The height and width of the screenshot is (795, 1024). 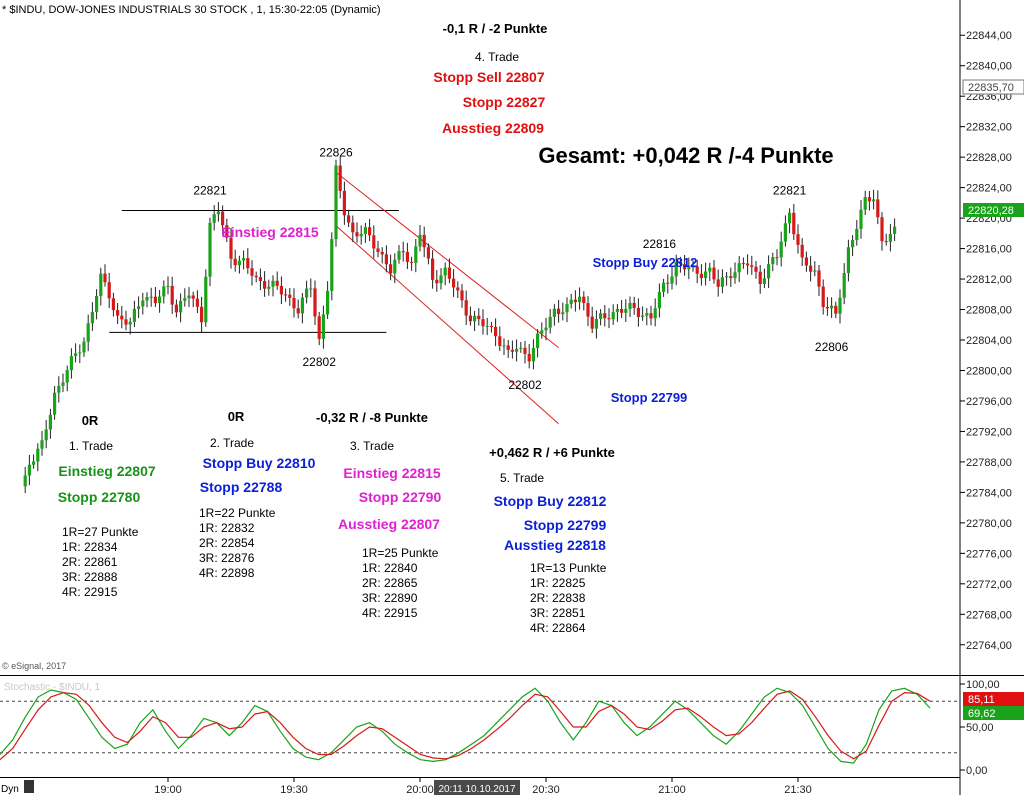 I want to click on trade5-stopp-top: Stopp 22799, so click(x=649, y=397).